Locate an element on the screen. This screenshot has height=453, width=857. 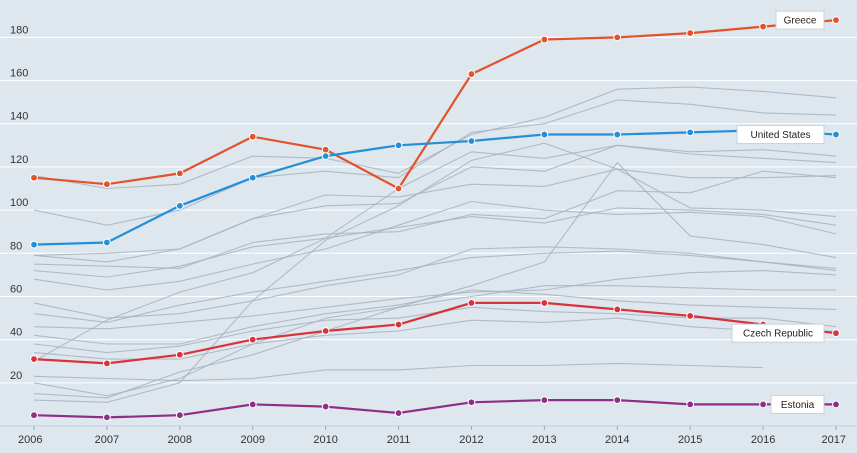
series-label: United States is located at coordinates (780, 135).